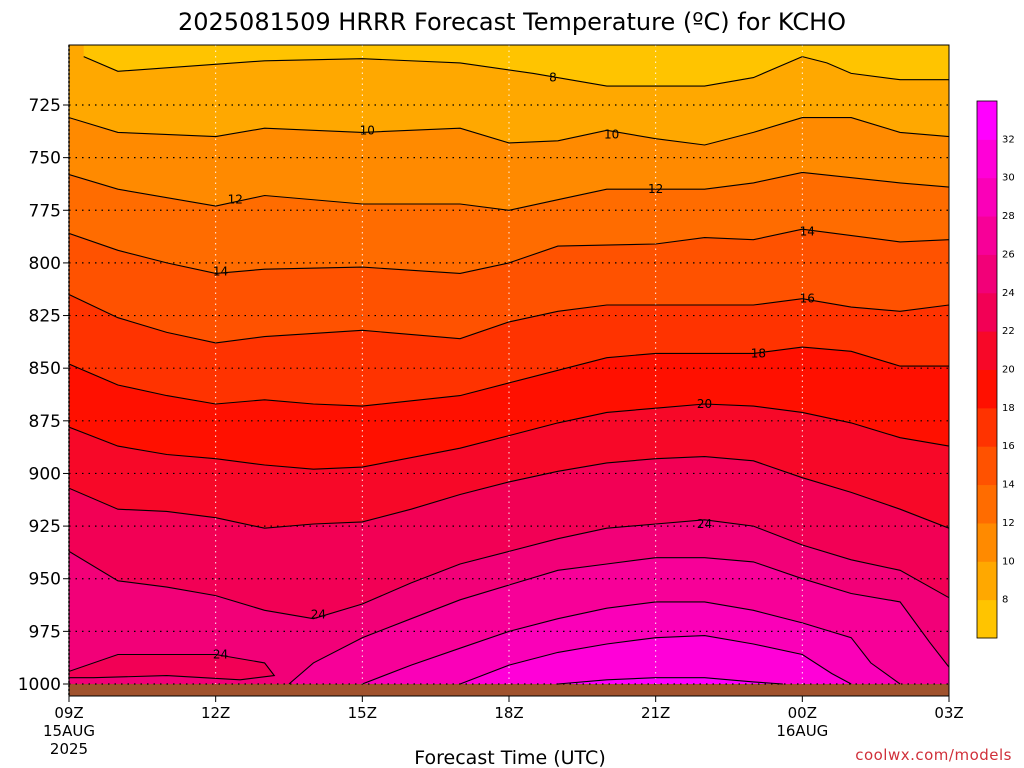 Image resolution: width=1024 pixels, height=768 pixels. I want to click on ytick-label-875: 875, so click(45, 422).